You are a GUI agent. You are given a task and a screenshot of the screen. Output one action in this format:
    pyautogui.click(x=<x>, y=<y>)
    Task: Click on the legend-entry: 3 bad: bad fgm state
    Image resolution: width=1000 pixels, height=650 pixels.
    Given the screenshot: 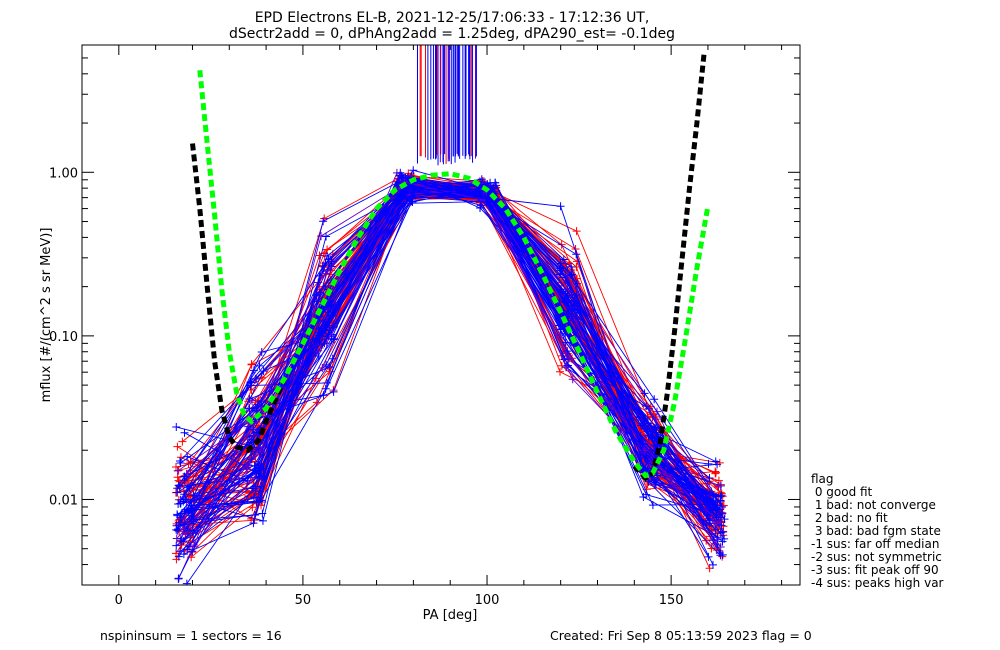 What is the action you would take?
    pyautogui.click(x=876, y=531)
    